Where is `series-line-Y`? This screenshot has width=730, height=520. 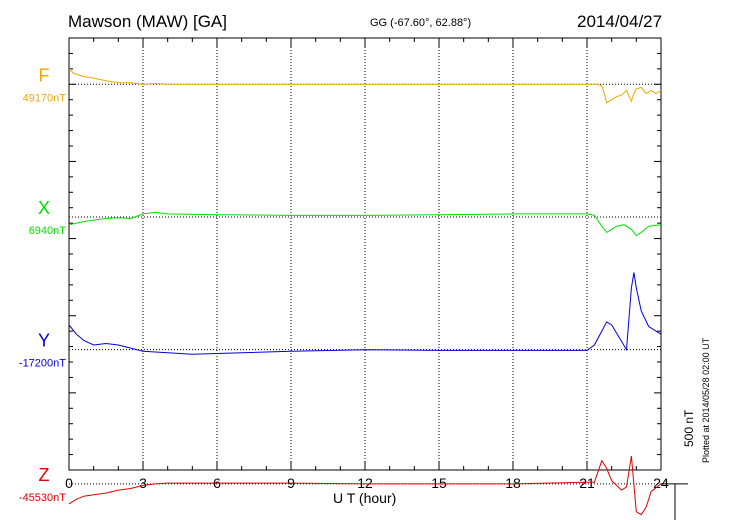
series-line-Y is located at coordinates (365, 313).